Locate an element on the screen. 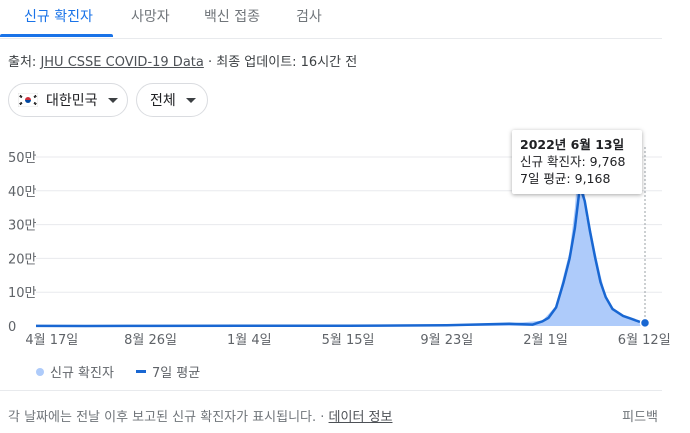 This screenshot has height=433, width=690. legend-new-cases: 신규 확진자 is located at coordinates (82, 373).